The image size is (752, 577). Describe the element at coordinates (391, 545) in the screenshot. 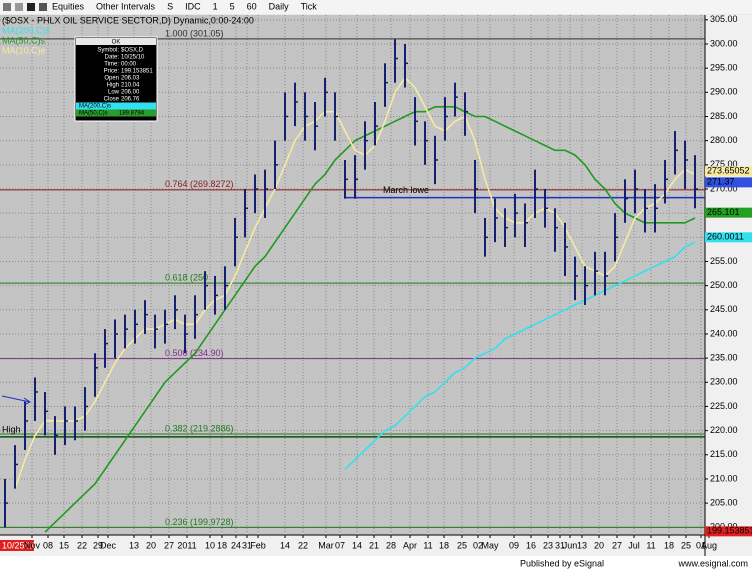

I see `x-tick-label: 28` at that location.